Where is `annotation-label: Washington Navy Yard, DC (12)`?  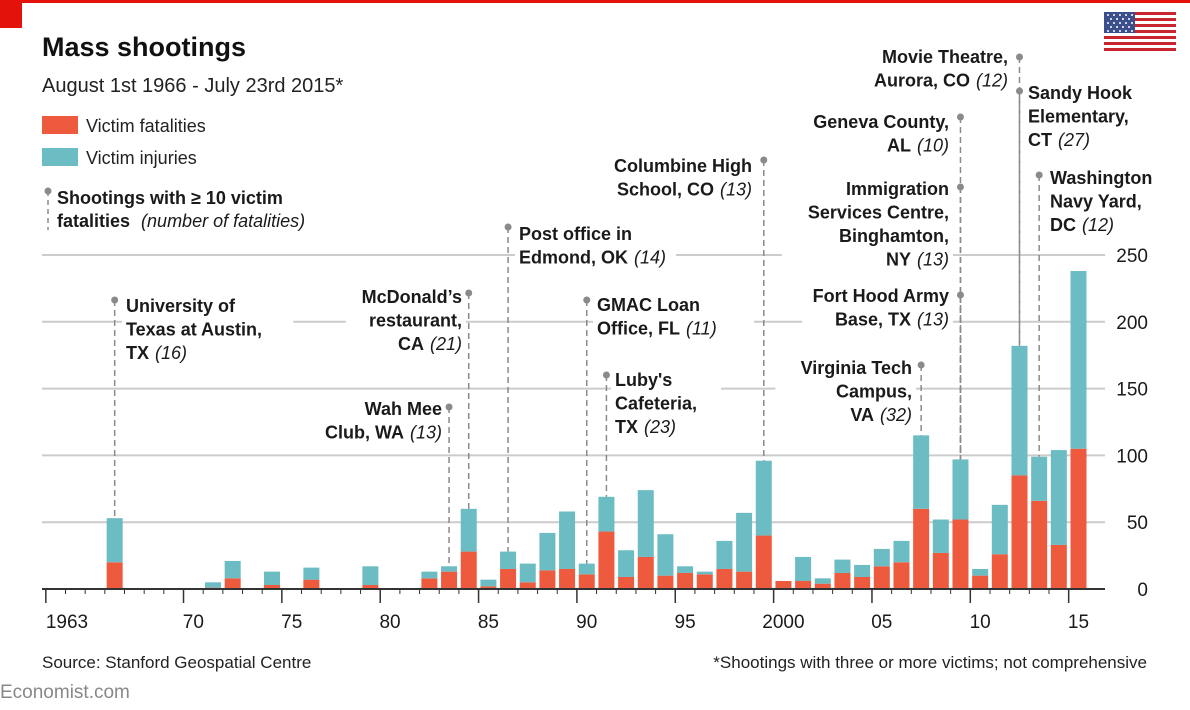
annotation-label: Washington Navy Yard, DC (12) is located at coordinates (1101, 201).